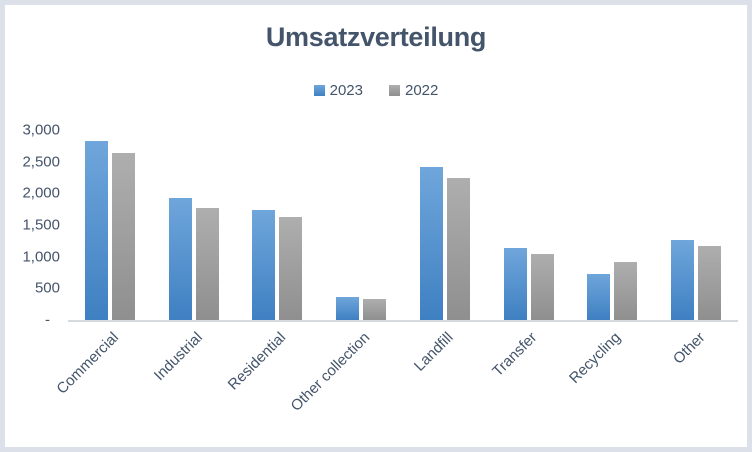 Image resolution: width=752 pixels, height=452 pixels. Describe the element at coordinates (278, 265) in the screenshot. I see `bar-group-residential` at that location.